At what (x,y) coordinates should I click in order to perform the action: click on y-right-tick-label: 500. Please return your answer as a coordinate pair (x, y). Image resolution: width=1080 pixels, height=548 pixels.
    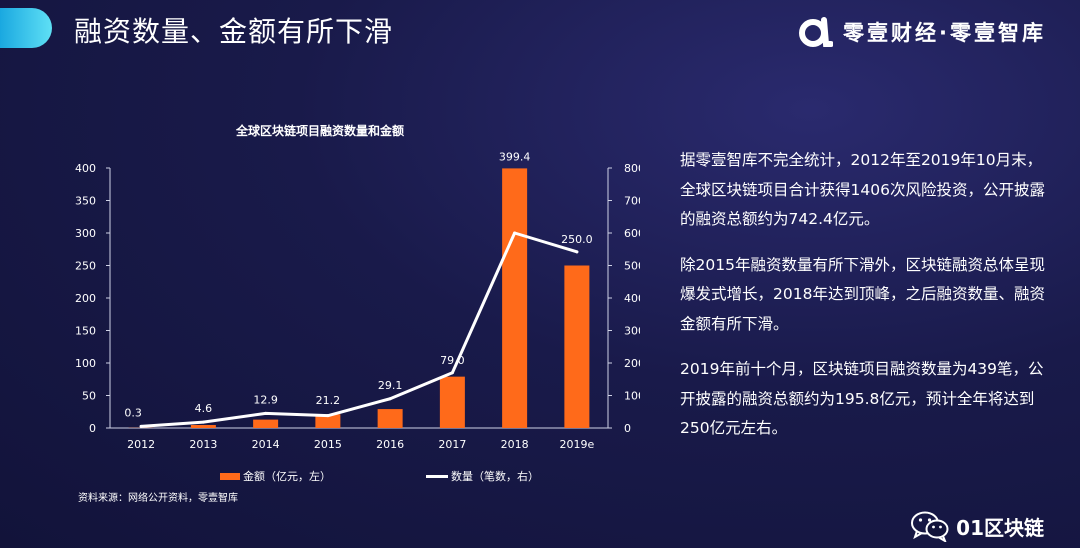
    Looking at the image, I should click on (632, 266).